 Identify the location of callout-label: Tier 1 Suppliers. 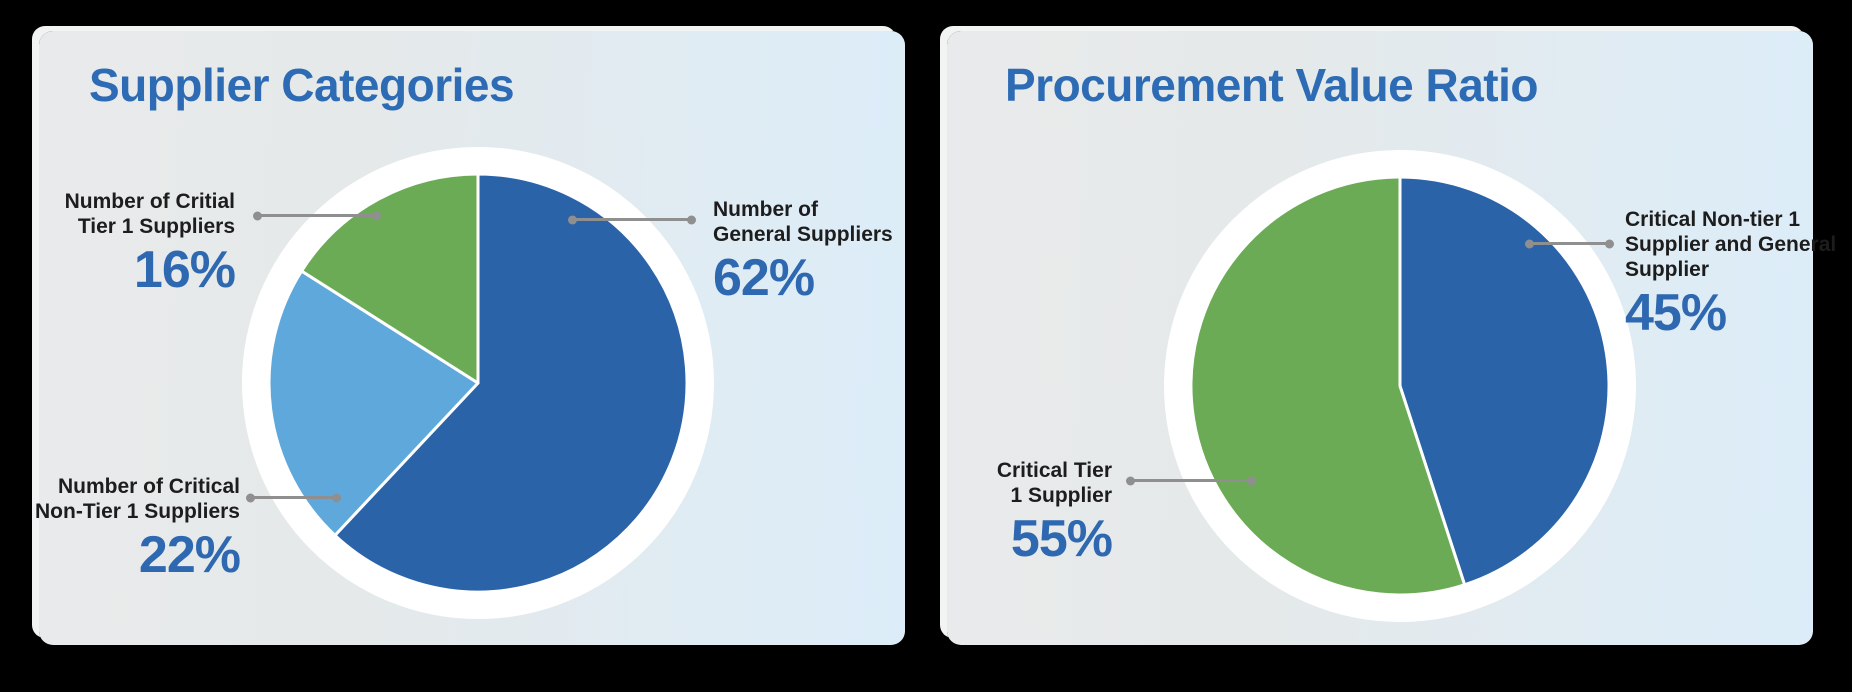
(156, 226).